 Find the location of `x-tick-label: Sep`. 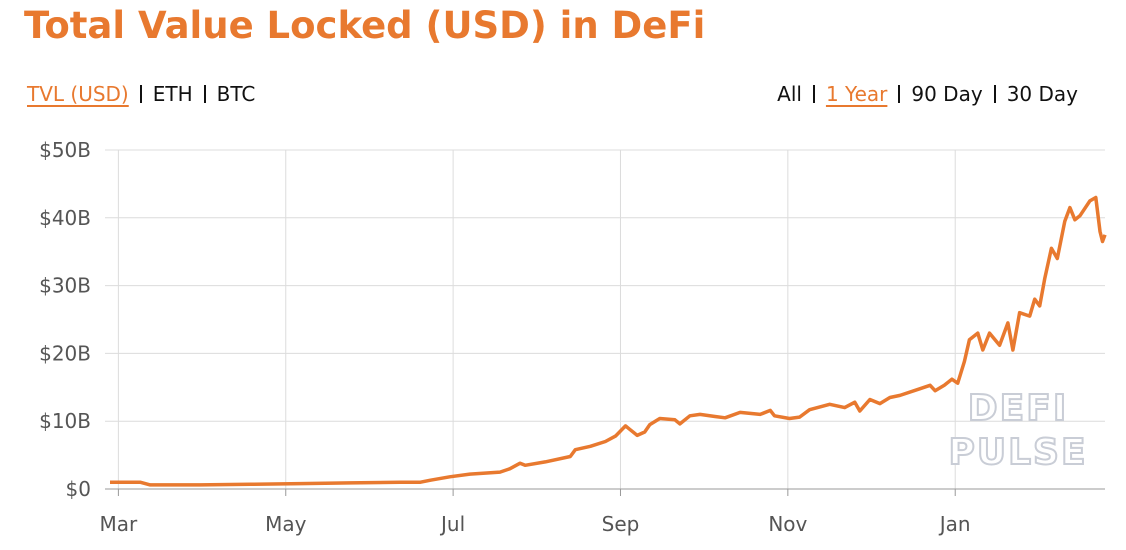

x-tick-label: Sep is located at coordinates (621, 524).